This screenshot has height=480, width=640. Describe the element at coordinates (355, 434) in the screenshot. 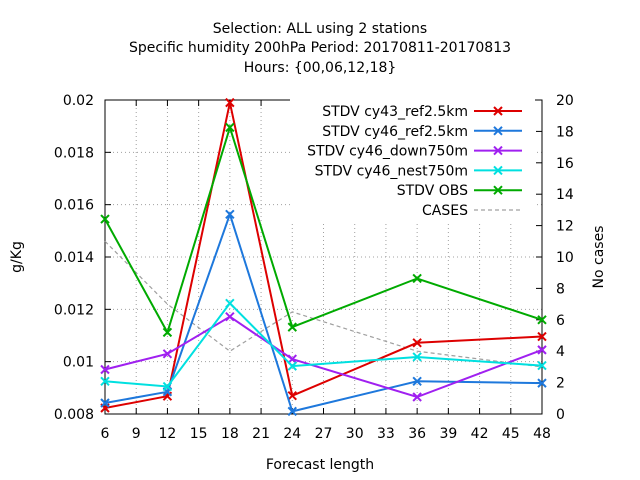

I see `x-tick-label: 30` at that location.